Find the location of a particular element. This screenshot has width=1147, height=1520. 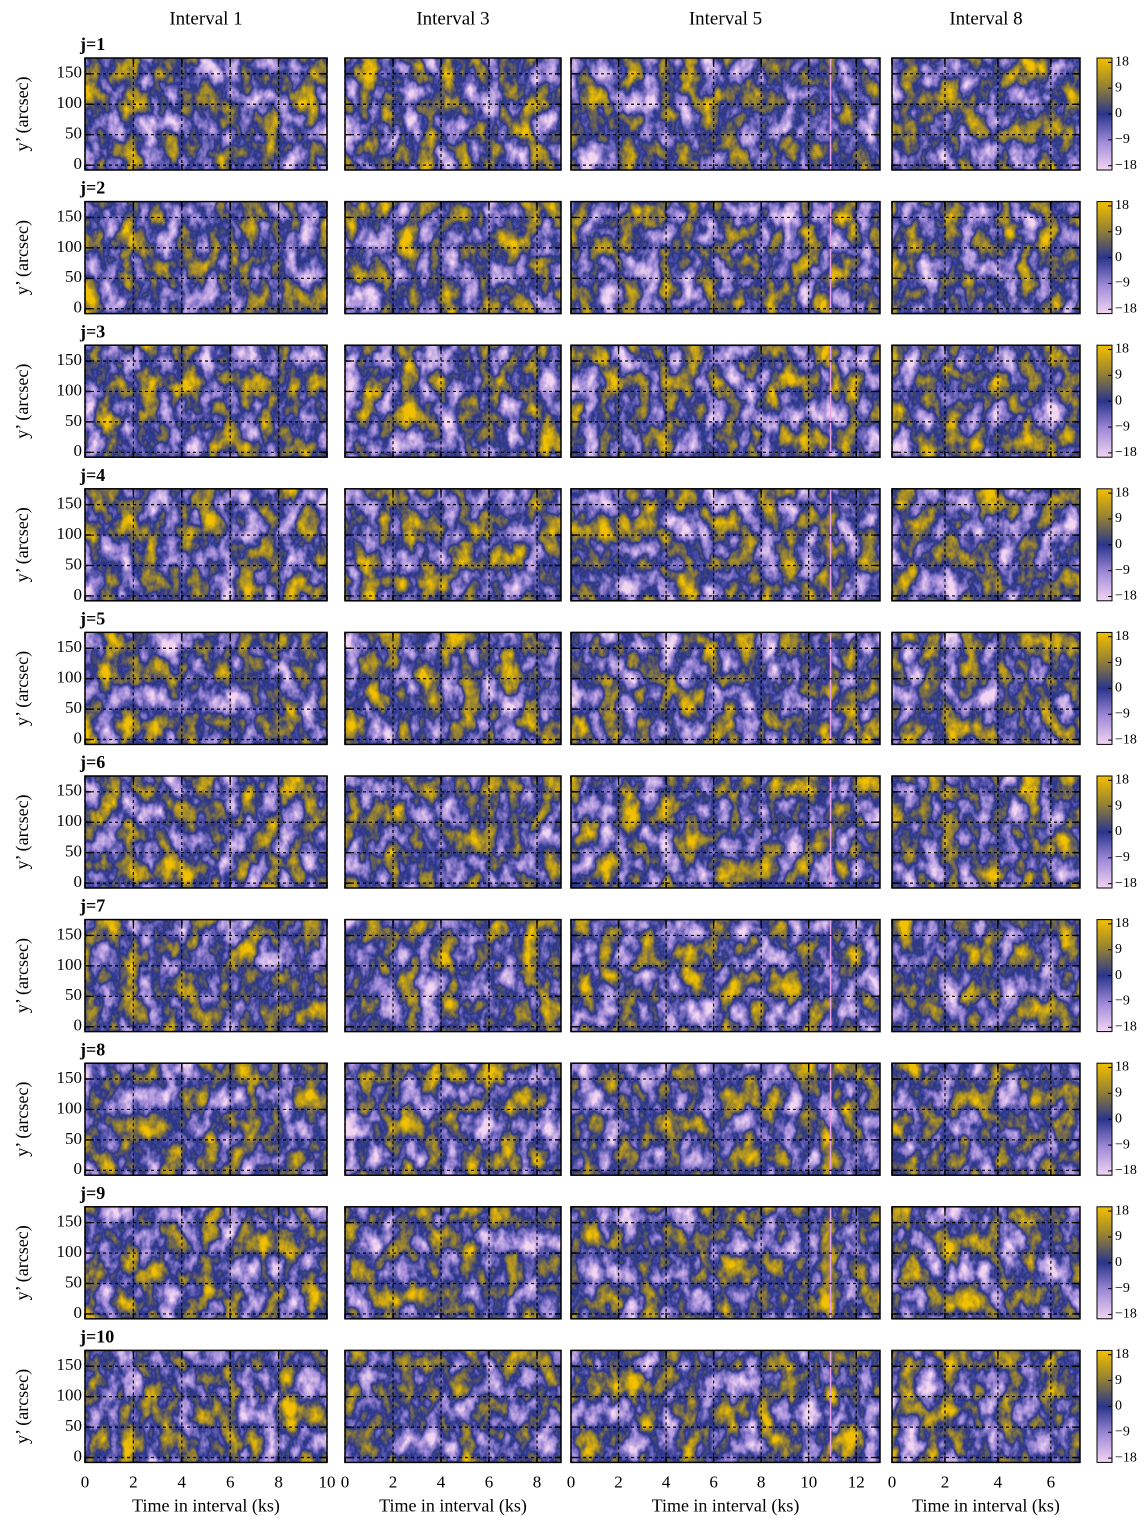

x-axis-label: Time in interval (ks) is located at coordinates (453, 1506).